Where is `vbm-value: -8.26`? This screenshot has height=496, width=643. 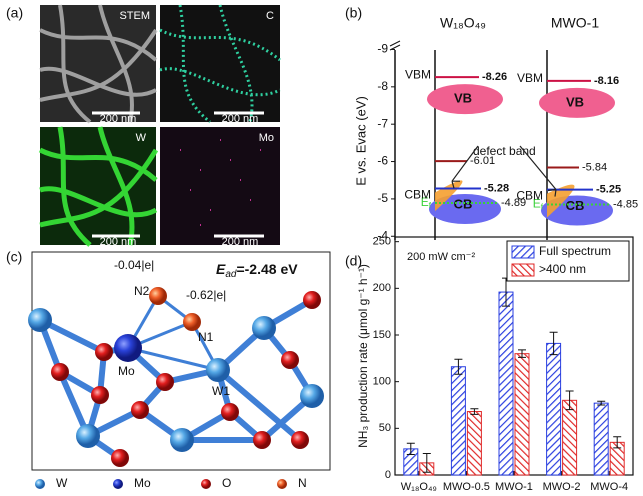 vbm-value: -8.26 is located at coordinates (494, 77).